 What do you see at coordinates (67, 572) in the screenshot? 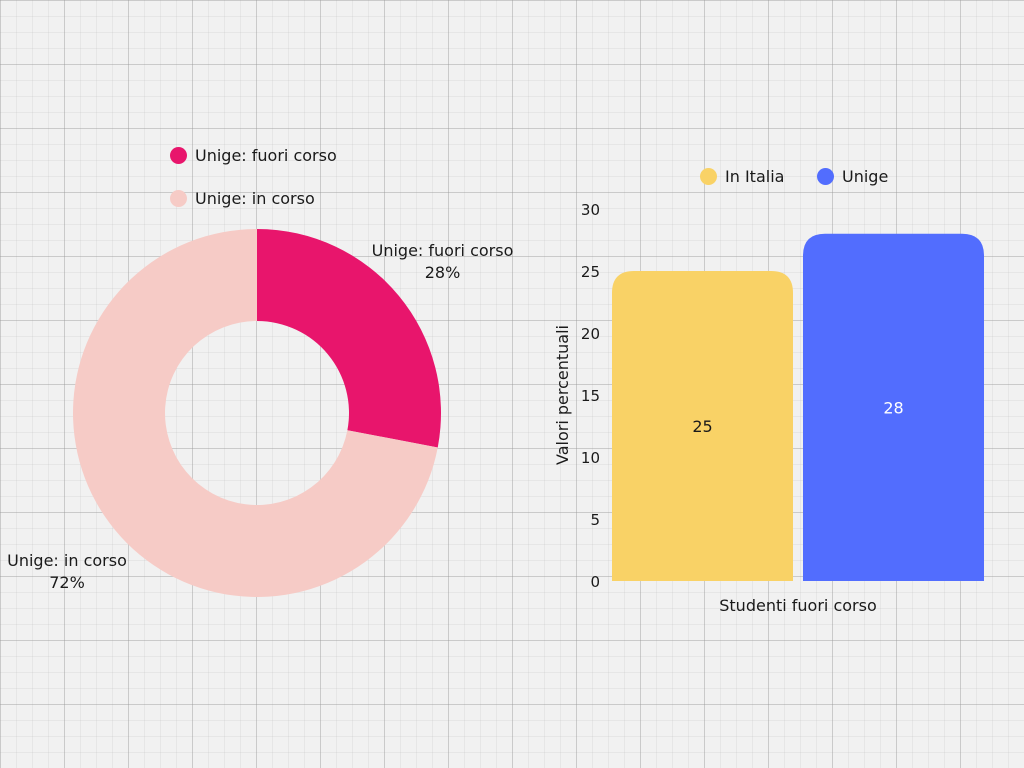
I see `slice-label-in-corso: Unige: in corso 72%` at bounding box center [67, 572].